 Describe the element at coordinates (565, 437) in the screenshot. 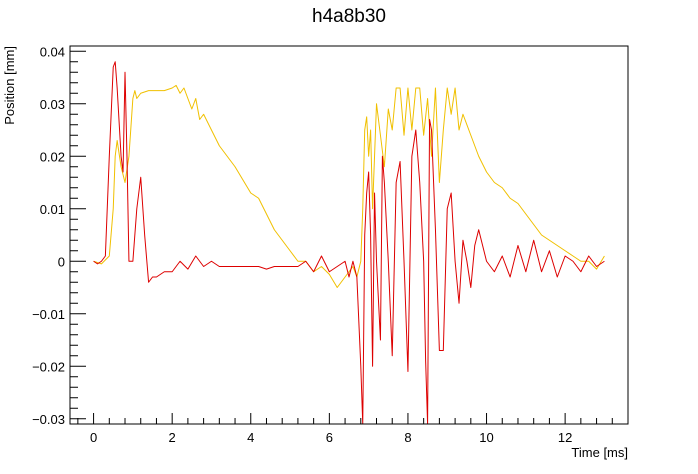

I see `x-tick-label: 12` at that location.